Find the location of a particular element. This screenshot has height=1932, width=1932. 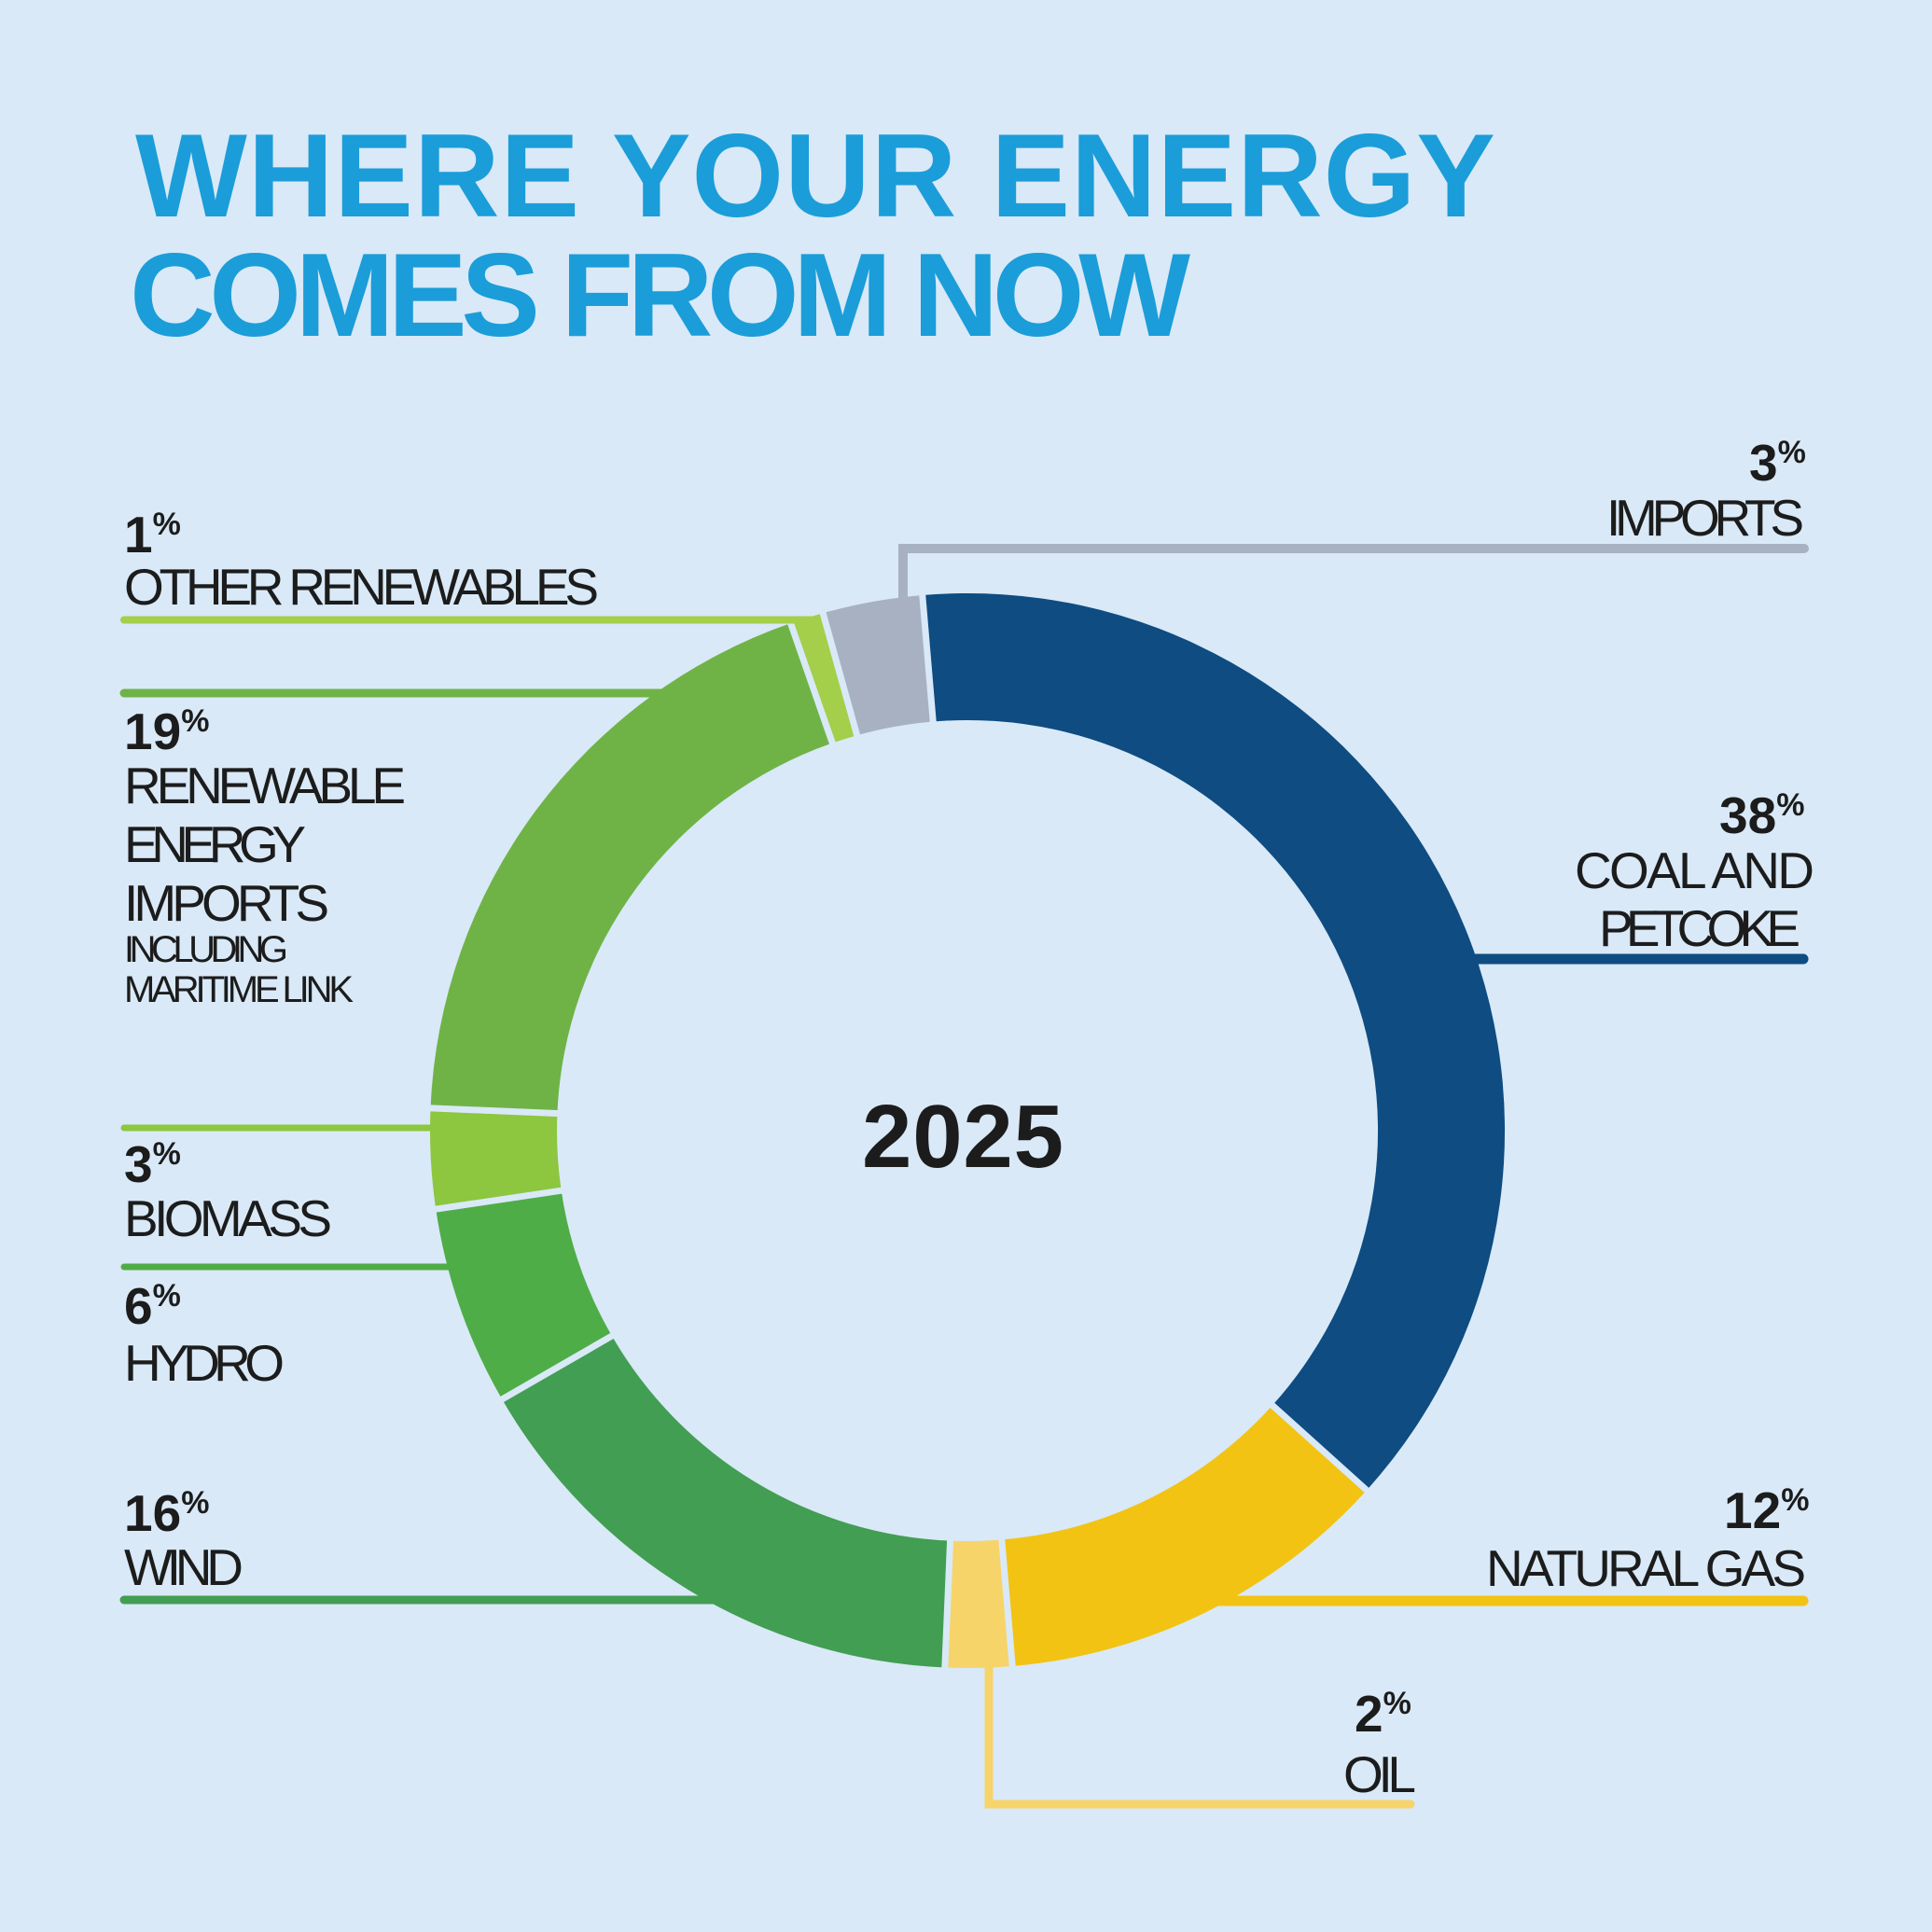

svg-text: BIOMASS is located at coordinates (228, 1218).